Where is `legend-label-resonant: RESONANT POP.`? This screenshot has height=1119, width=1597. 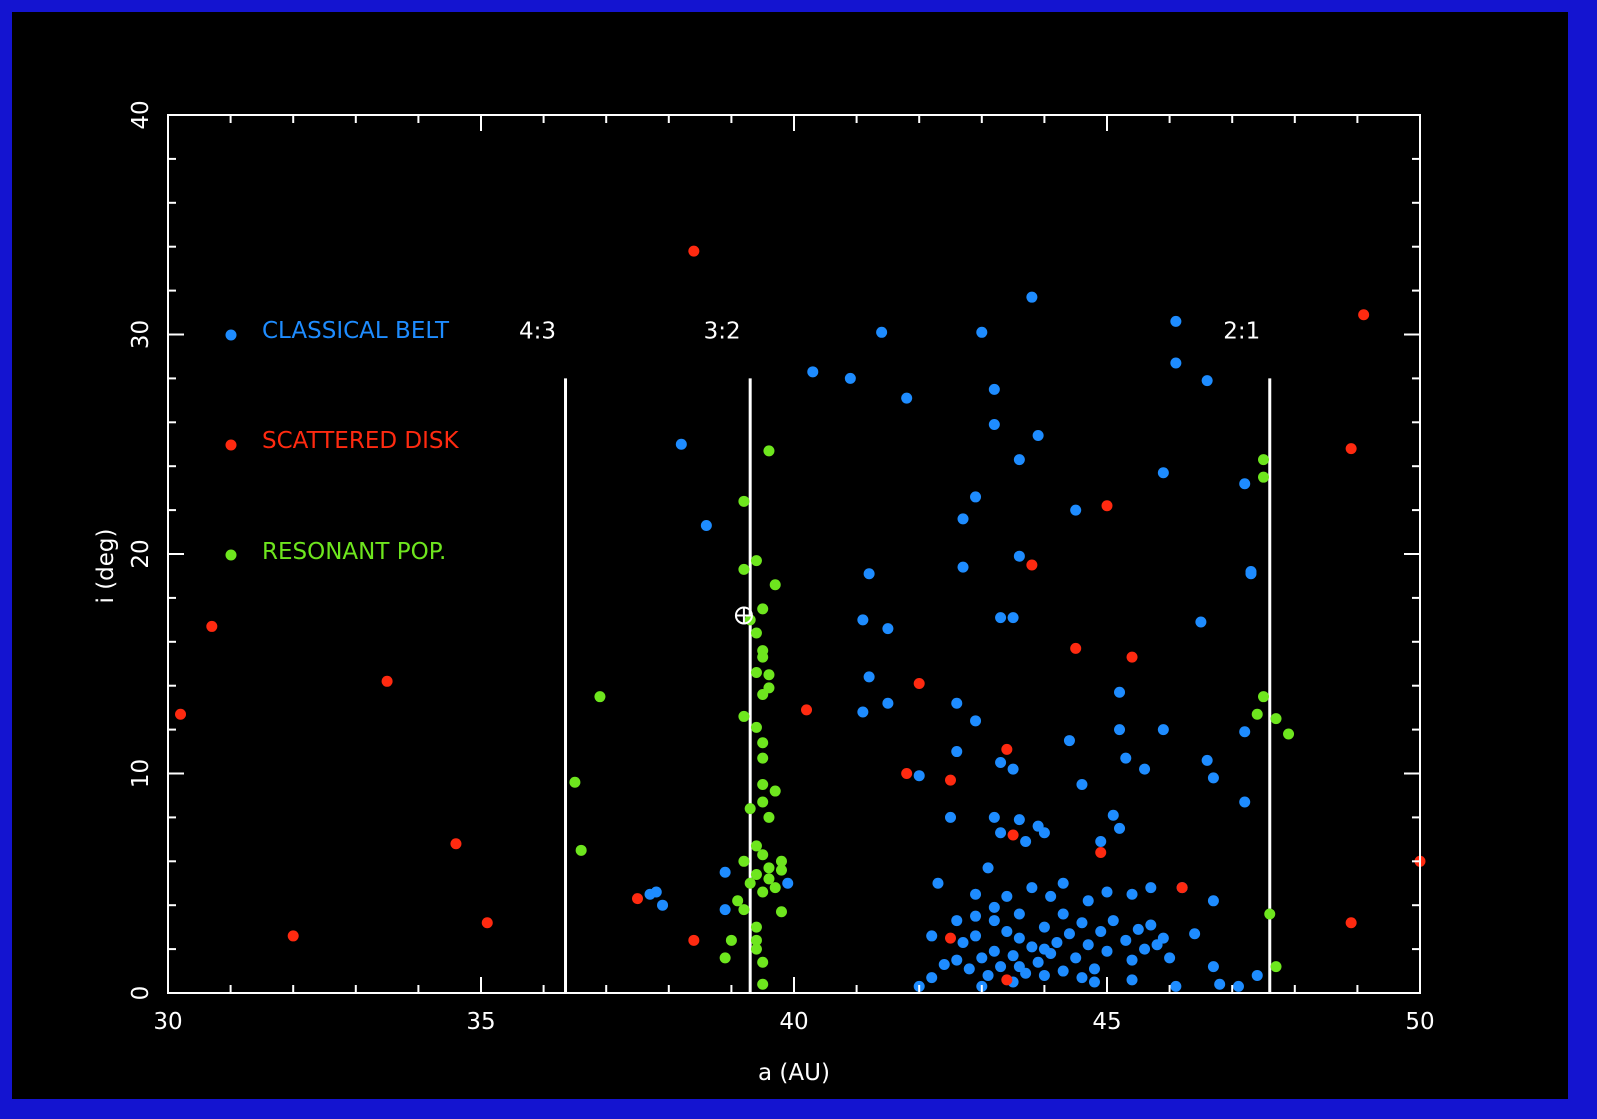 legend-label-resonant: RESONANT POP. is located at coordinates (354, 552).